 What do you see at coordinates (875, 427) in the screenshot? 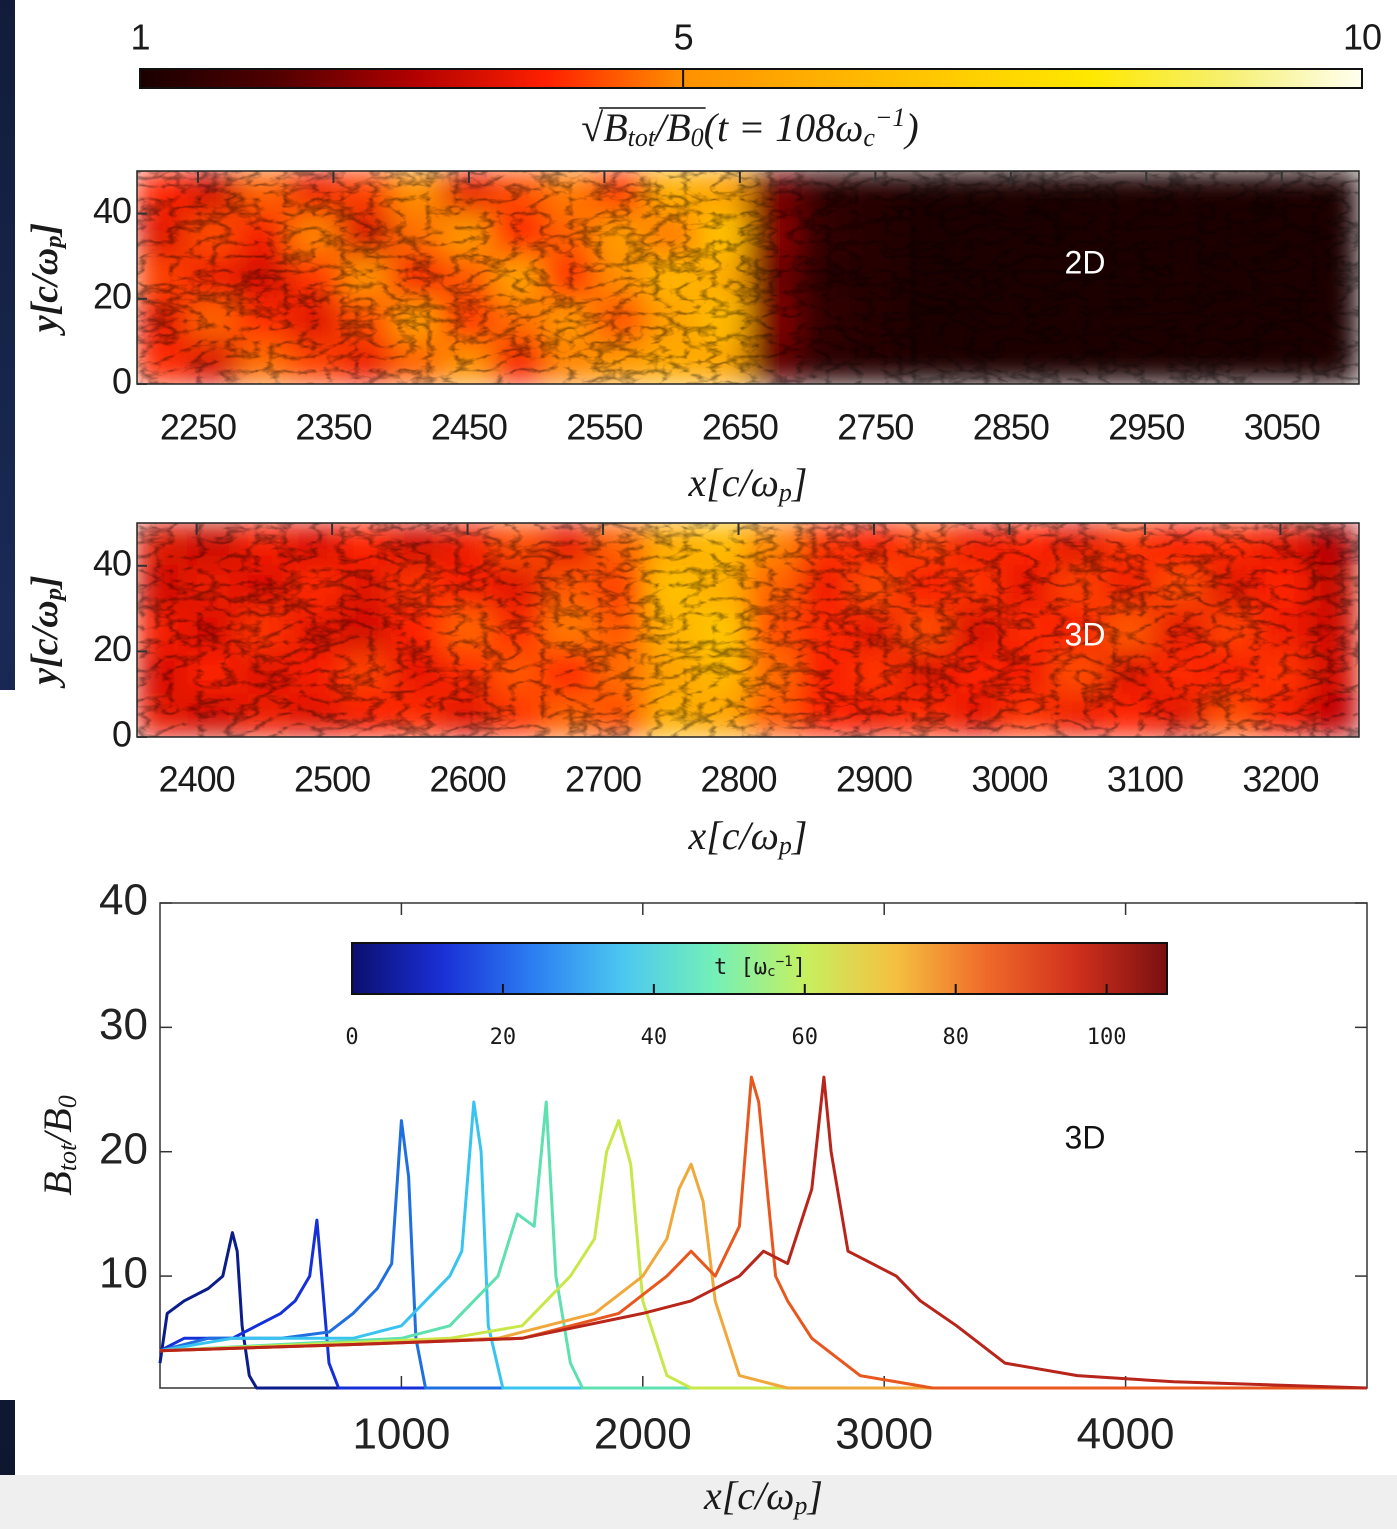
I see `x-tick-label: 2750` at bounding box center [875, 427].